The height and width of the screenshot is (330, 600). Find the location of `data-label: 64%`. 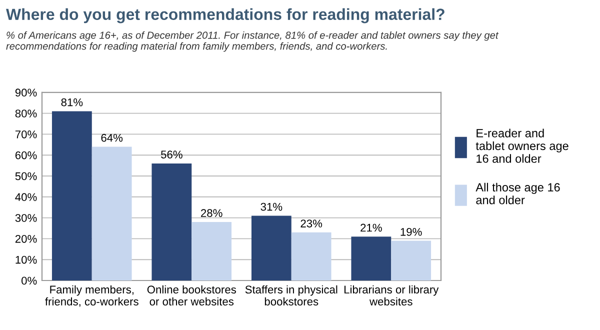

data-label: 64% is located at coordinates (112, 138).